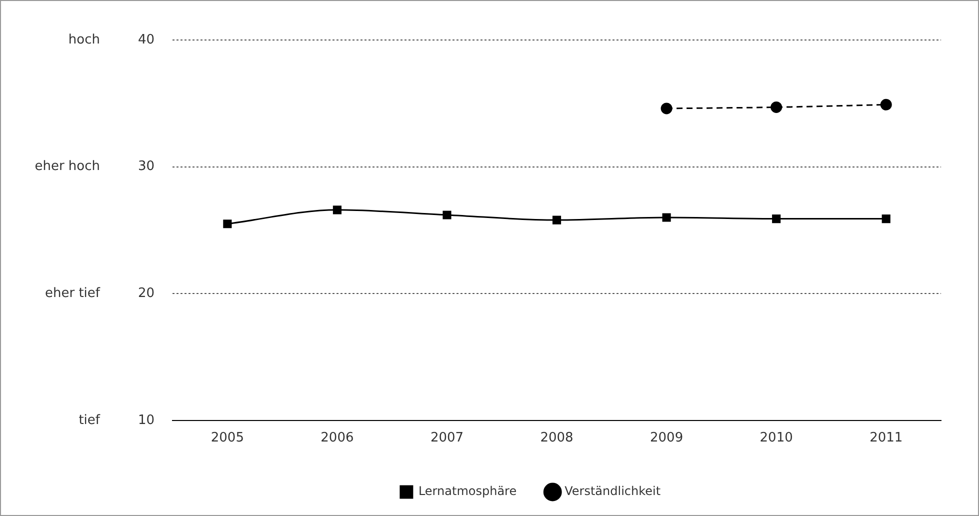 Image resolution: width=979 pixels, height=516 pixels. What do you see at coordinates (557, 438) in the screenshot?
I see `x-tick-label: 2008` at bounding box center [557, 438].